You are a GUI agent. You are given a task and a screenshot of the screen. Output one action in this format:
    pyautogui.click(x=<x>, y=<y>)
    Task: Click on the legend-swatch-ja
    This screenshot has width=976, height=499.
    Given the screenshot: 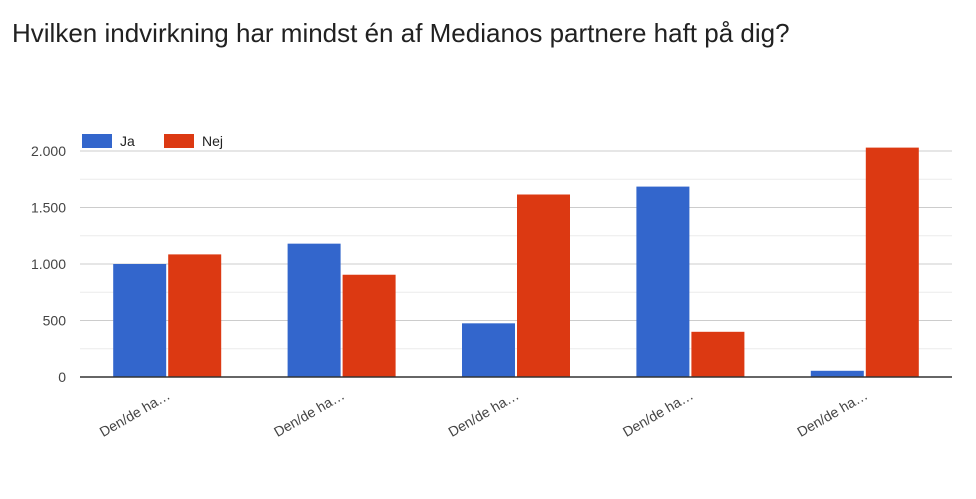 What is the action you would take?
    pyautogui.click(x=97, y=141)
    